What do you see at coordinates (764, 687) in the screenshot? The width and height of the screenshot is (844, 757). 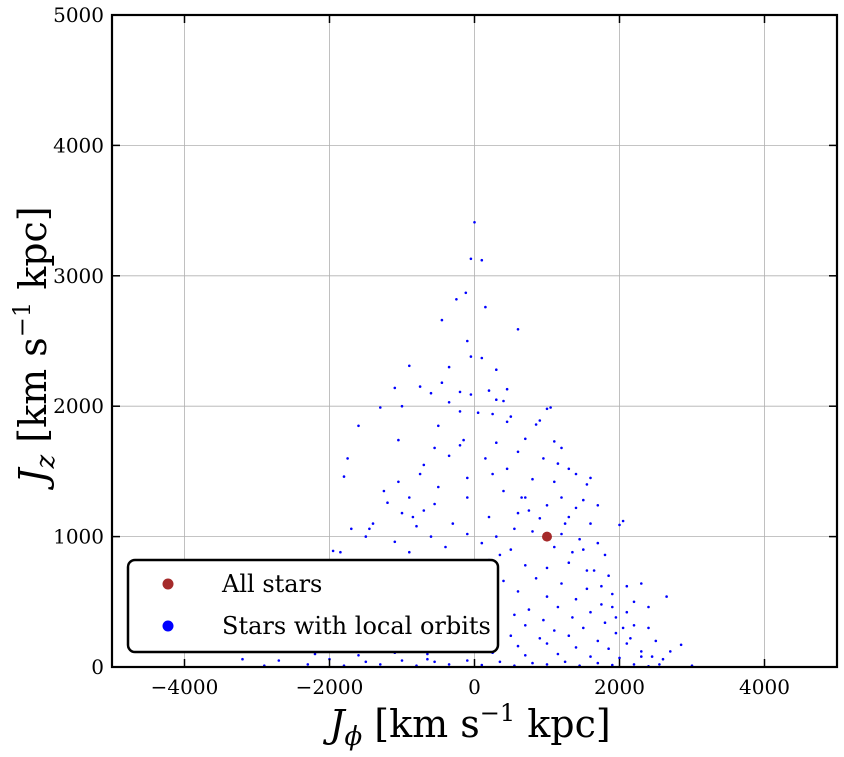 I see `x-tick-label: 4000` at bounding box center [764, 687].